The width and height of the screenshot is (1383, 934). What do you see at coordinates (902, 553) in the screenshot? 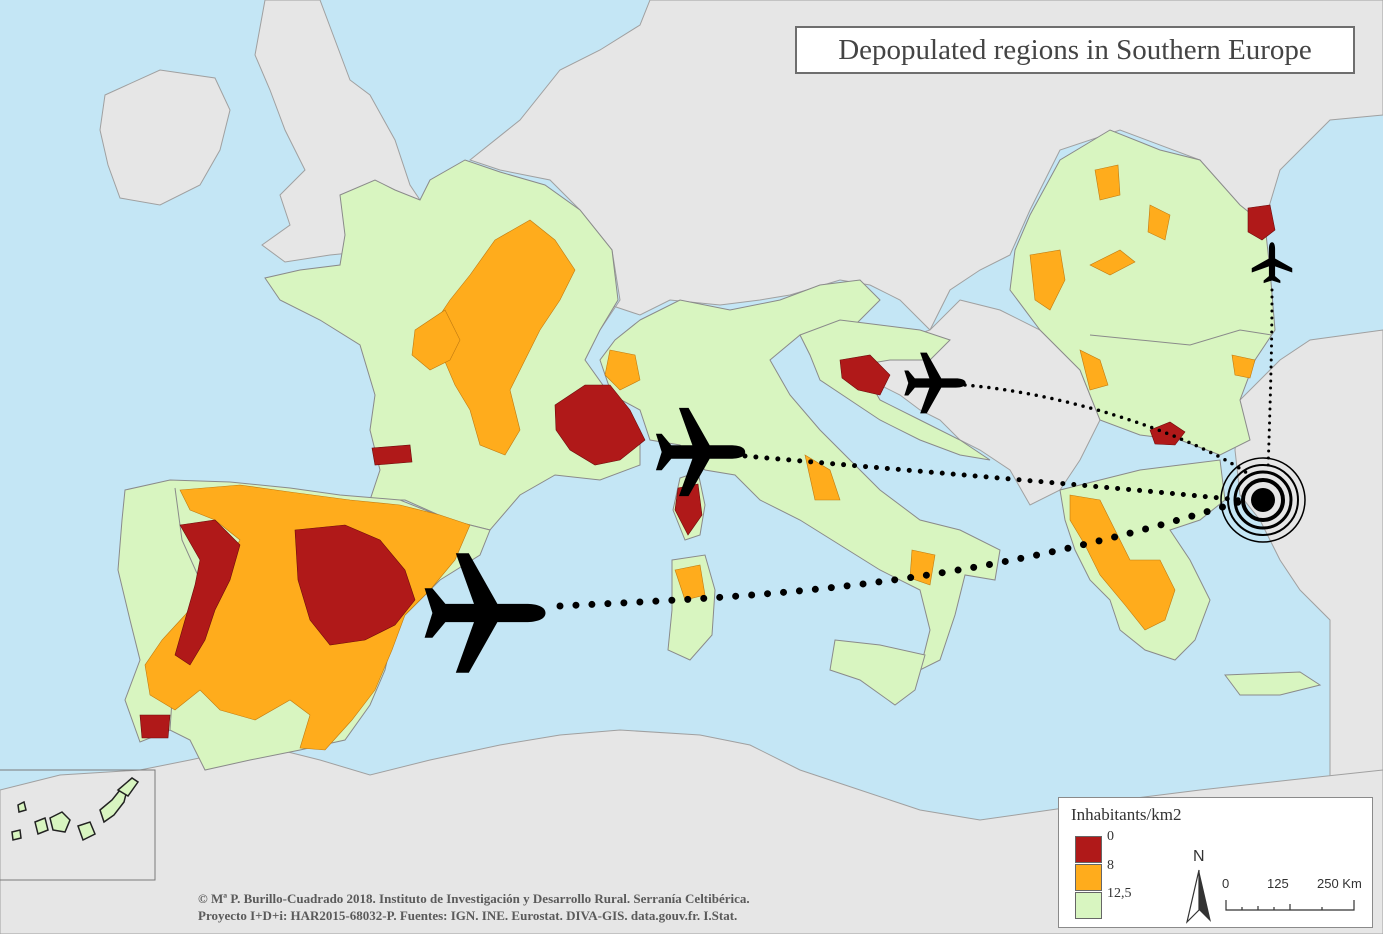
I see `flight-path-spain` at bounding box center [902, 553].